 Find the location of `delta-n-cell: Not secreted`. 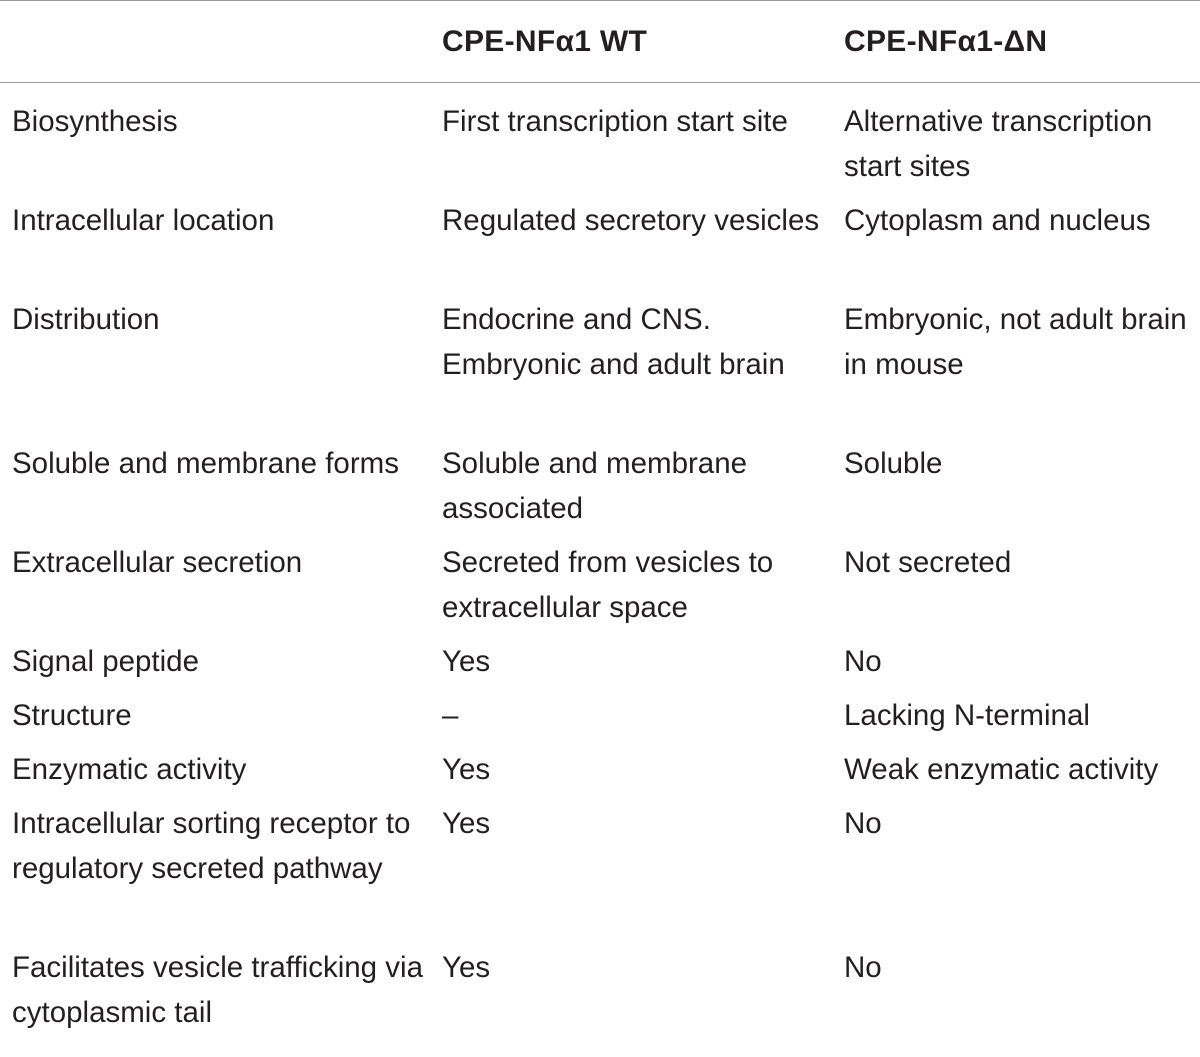

delta-n-cell: Not secreted is located at coordinates (928, 562).